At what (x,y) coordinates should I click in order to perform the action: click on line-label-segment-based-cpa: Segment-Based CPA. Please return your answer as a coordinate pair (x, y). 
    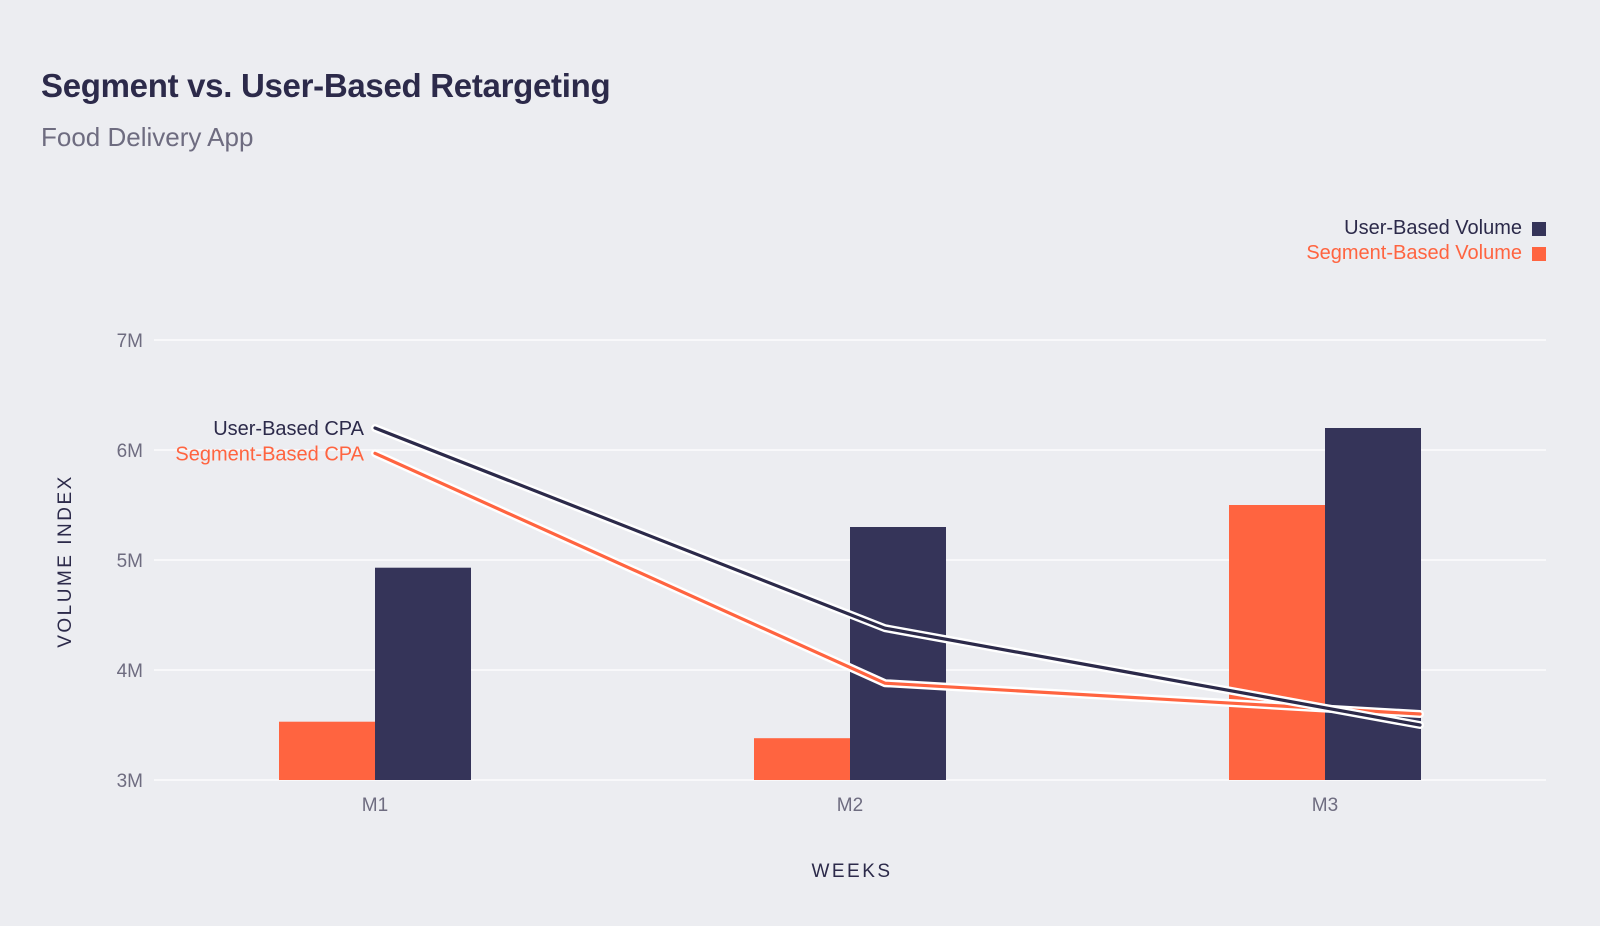
    Looking at the image, I should click on (269, 454).